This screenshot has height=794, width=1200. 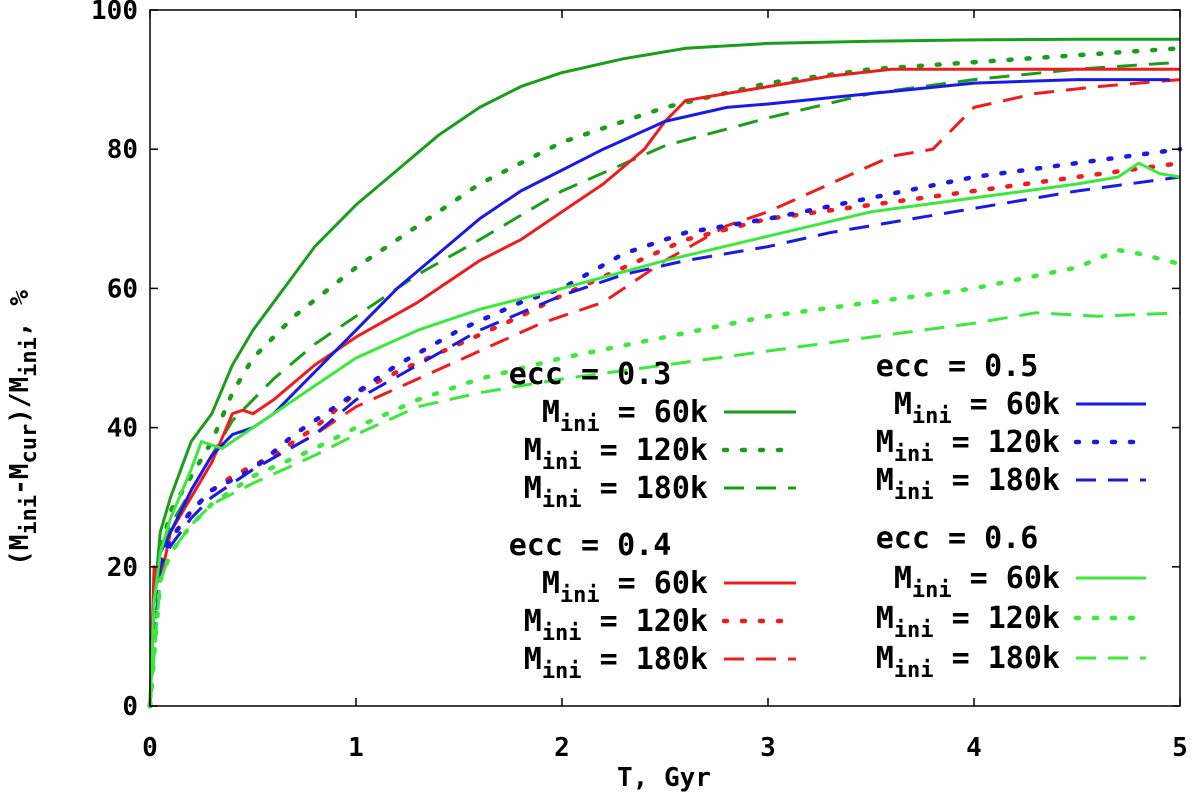 I want to click on y-tick-label: 100, so click(x=114, y=13).